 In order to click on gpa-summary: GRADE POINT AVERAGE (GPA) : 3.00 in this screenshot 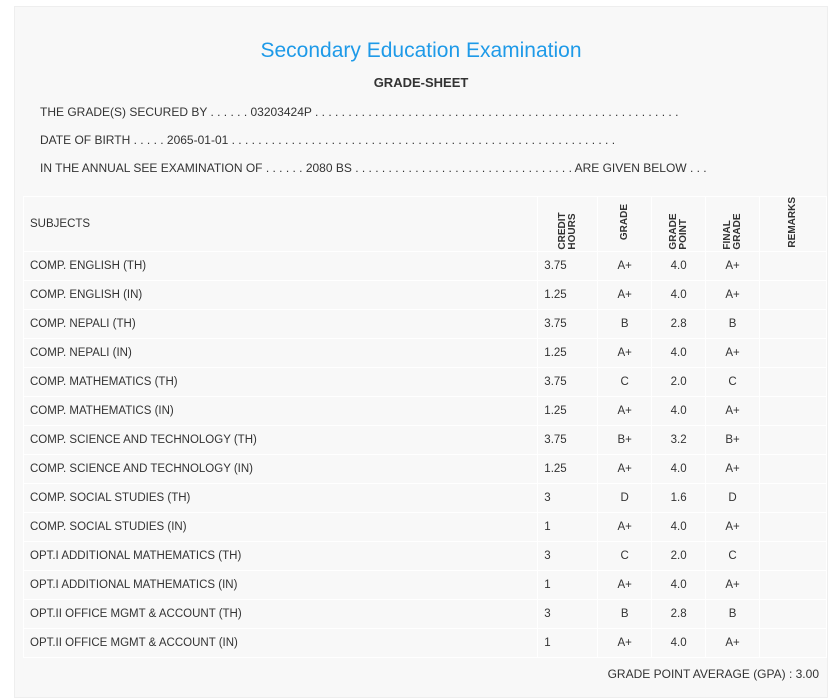, I will do `click(713, 674)`.